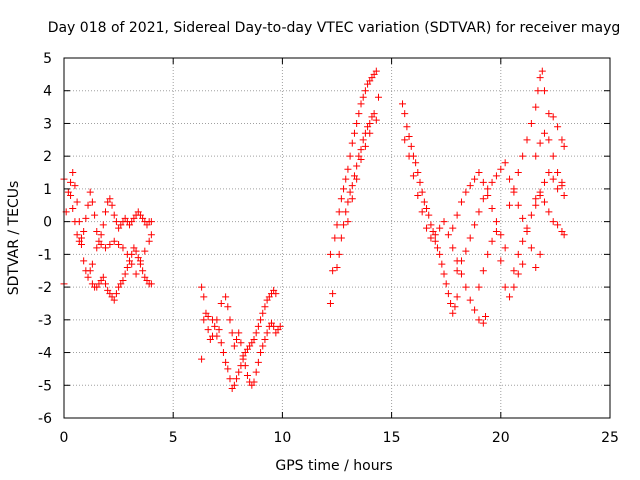  What do you see at coordinates (610, 438) in the screenshot?
I see `x-tick-label: 25` at bounding box center [610, 438].